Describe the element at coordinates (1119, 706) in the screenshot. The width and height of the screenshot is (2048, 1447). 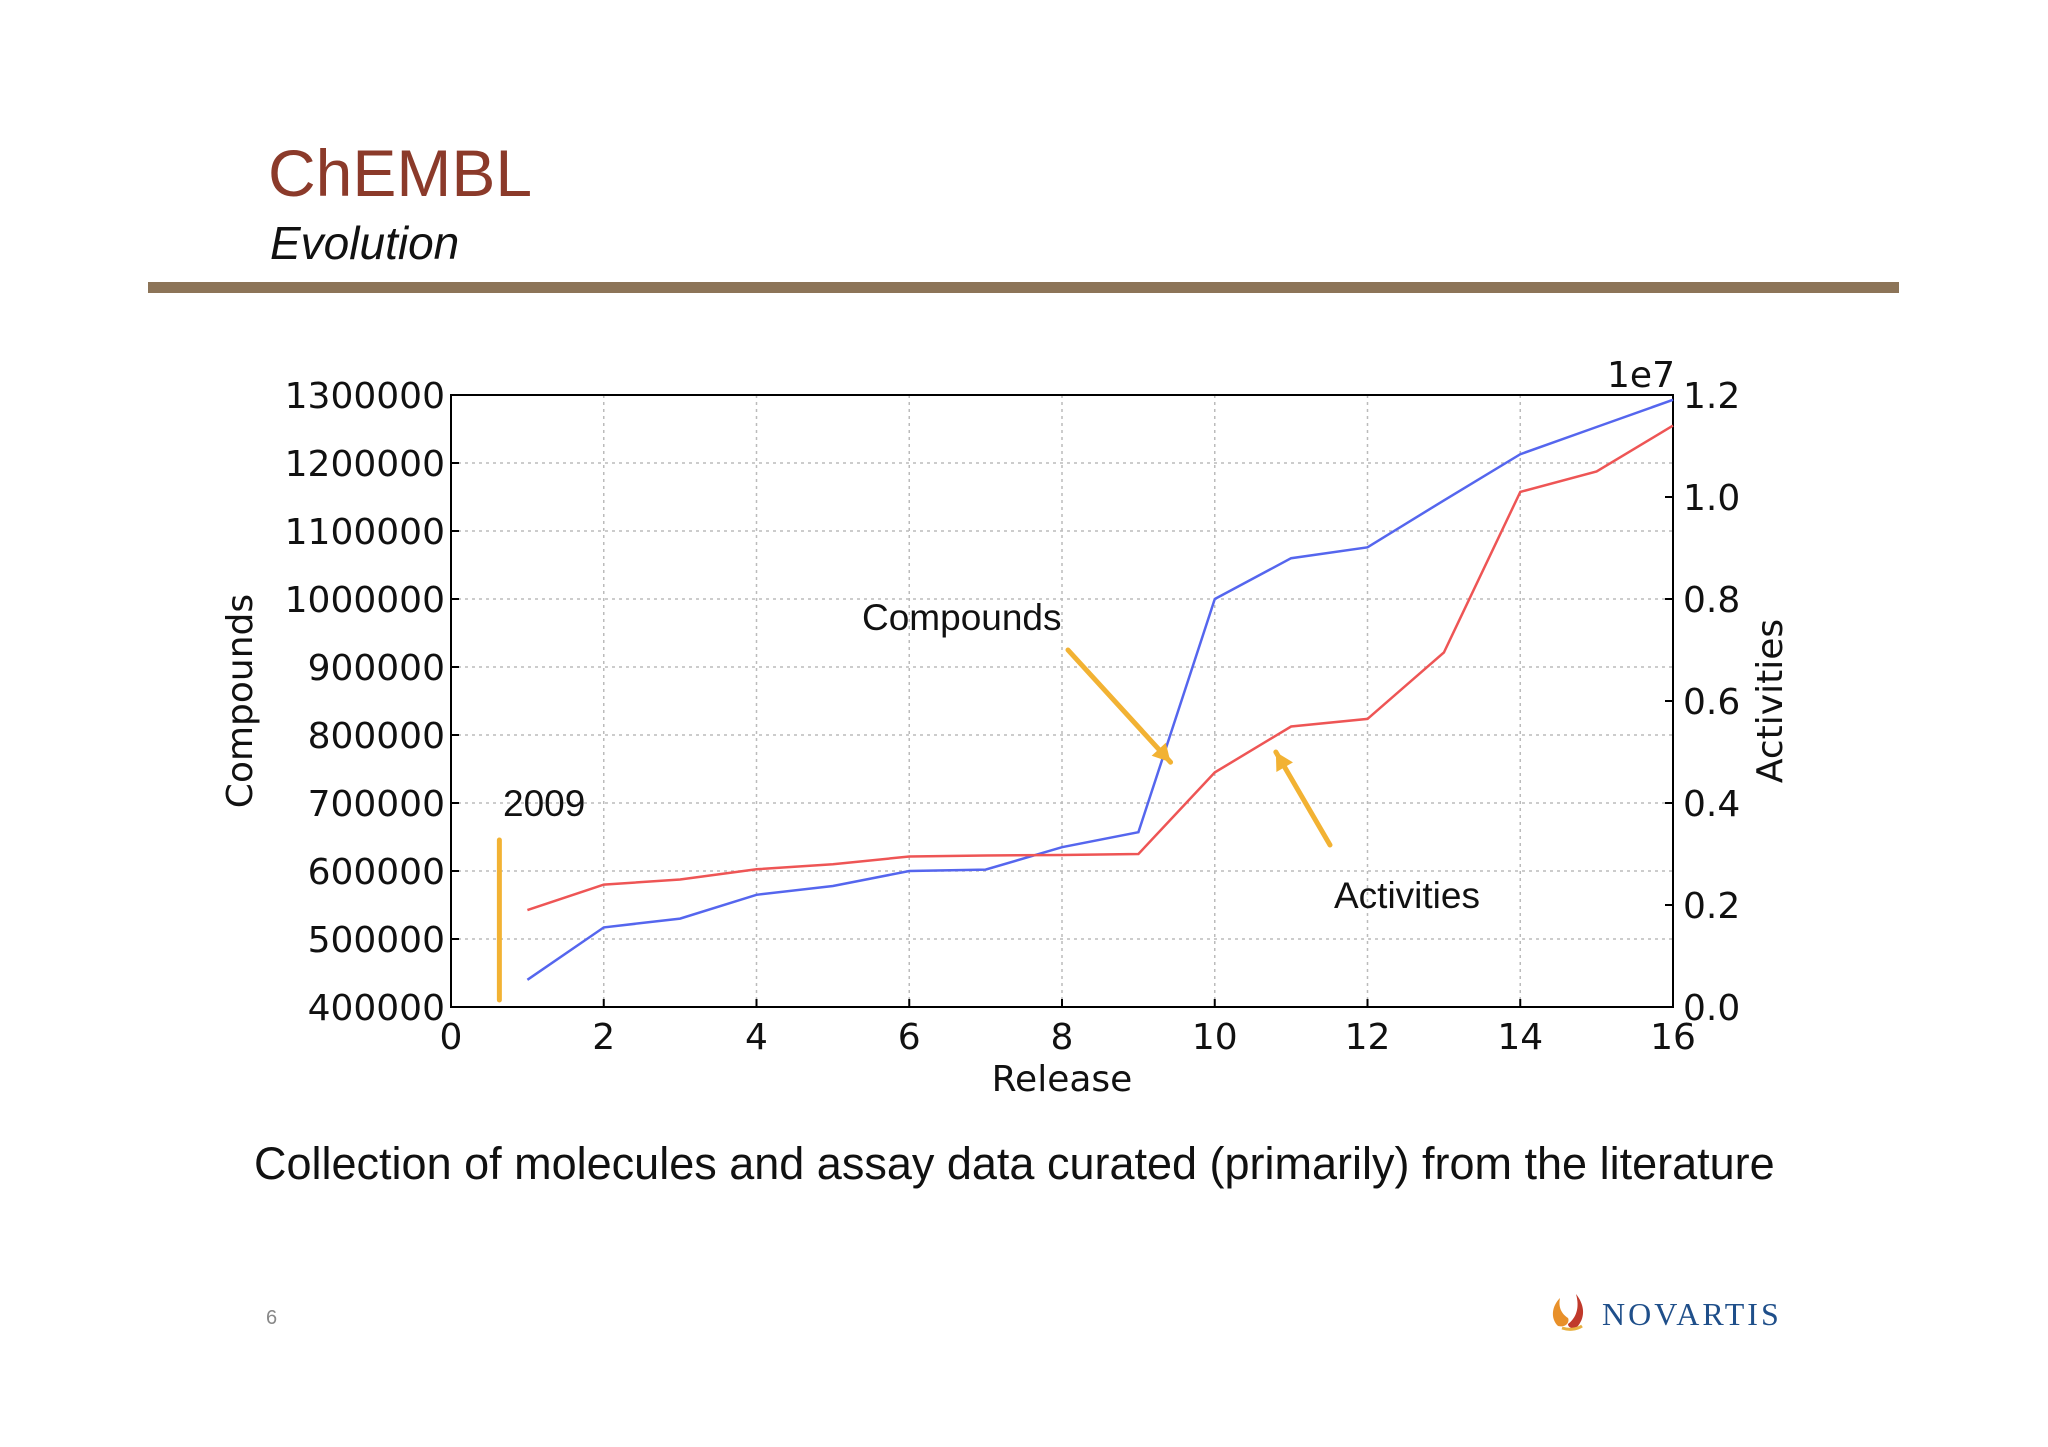
I see `annotation-compounds-arrow` at that location.